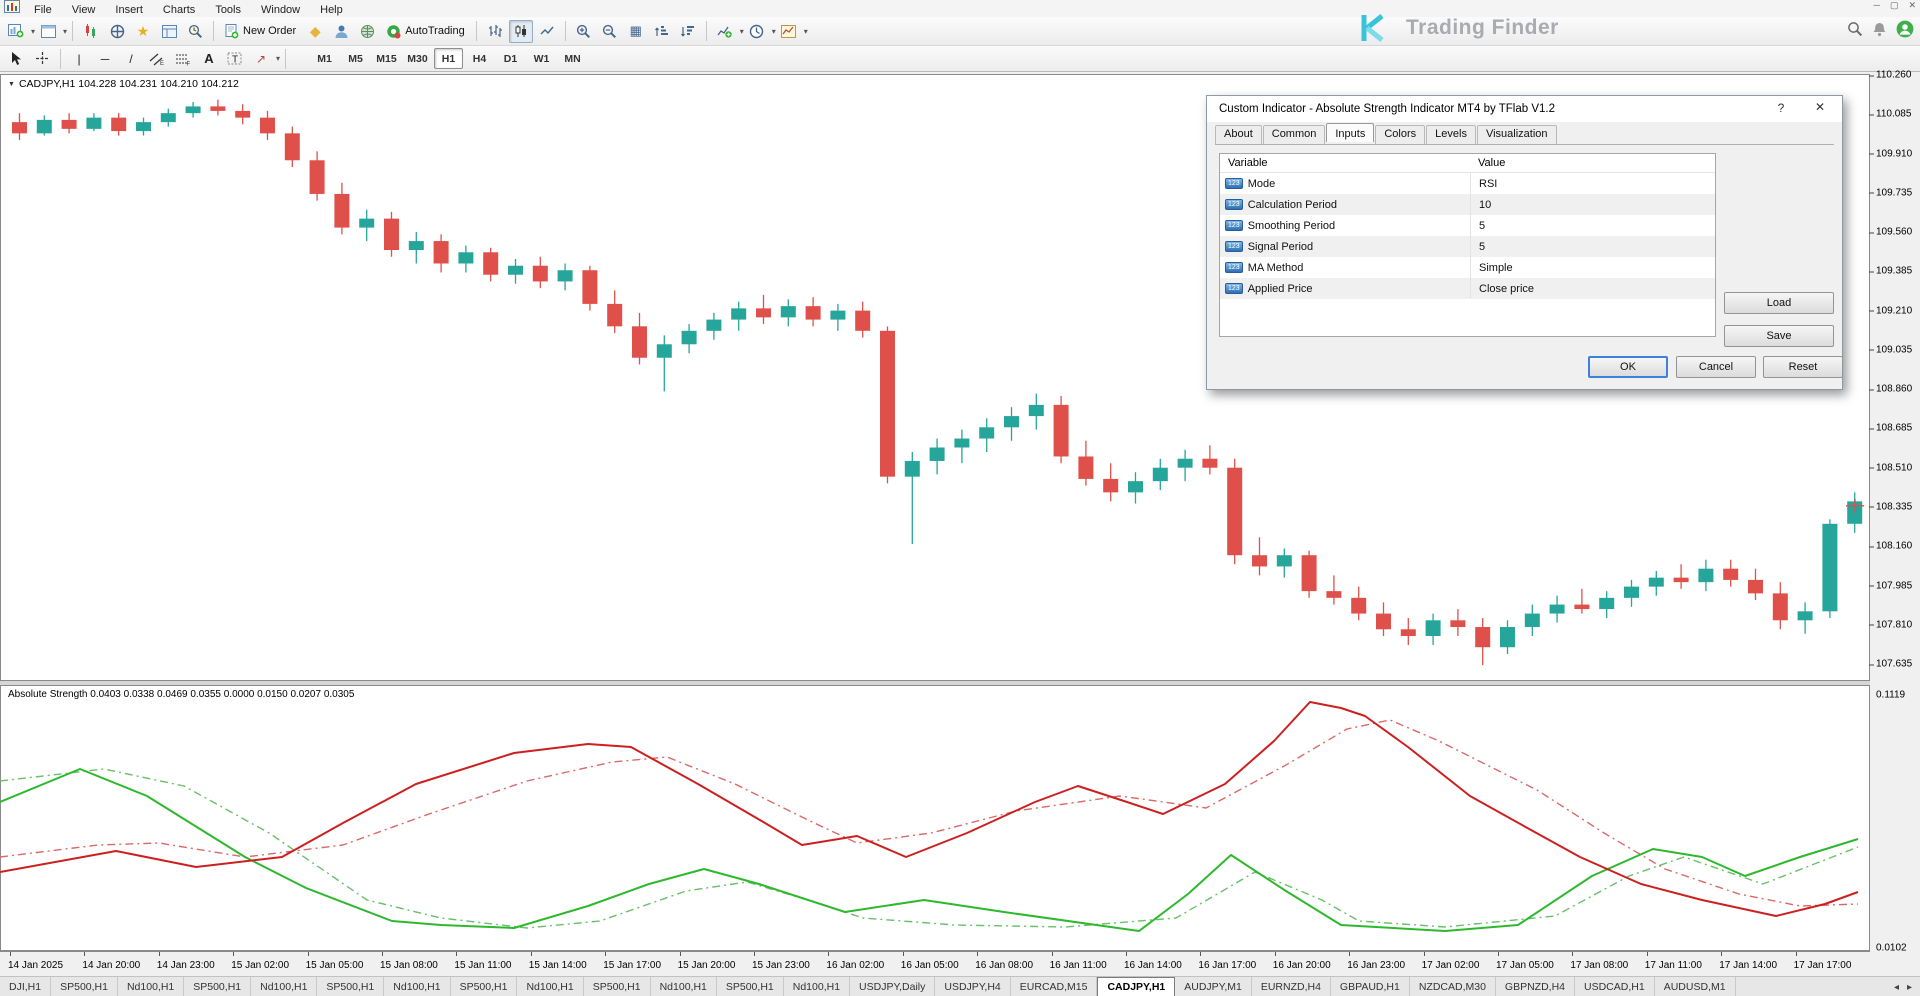 This screenshot has height=996, width=1920. Describe the element at coordinates (1213, 986) in the screenshot. I see `symbol-tab-17-audjpym1: AUDJPY,M1` at that location.